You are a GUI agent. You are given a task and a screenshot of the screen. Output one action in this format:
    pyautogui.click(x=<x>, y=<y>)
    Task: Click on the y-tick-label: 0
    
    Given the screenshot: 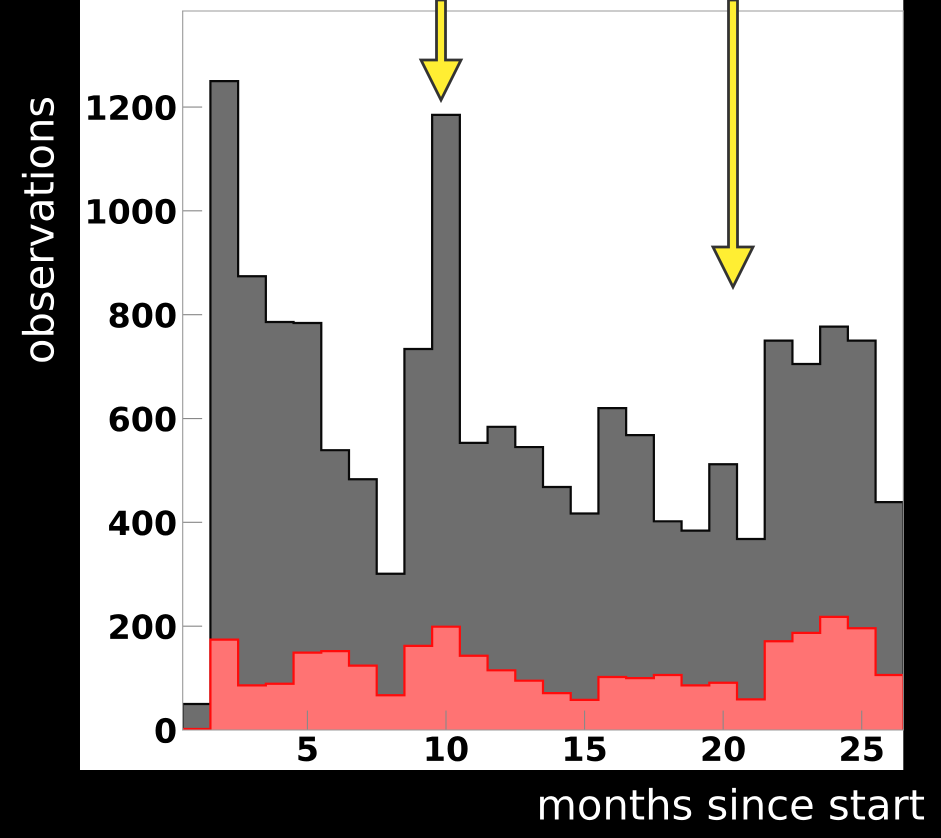 What is the action you would take?
    pyautogui.click(x=166, y=731)
    